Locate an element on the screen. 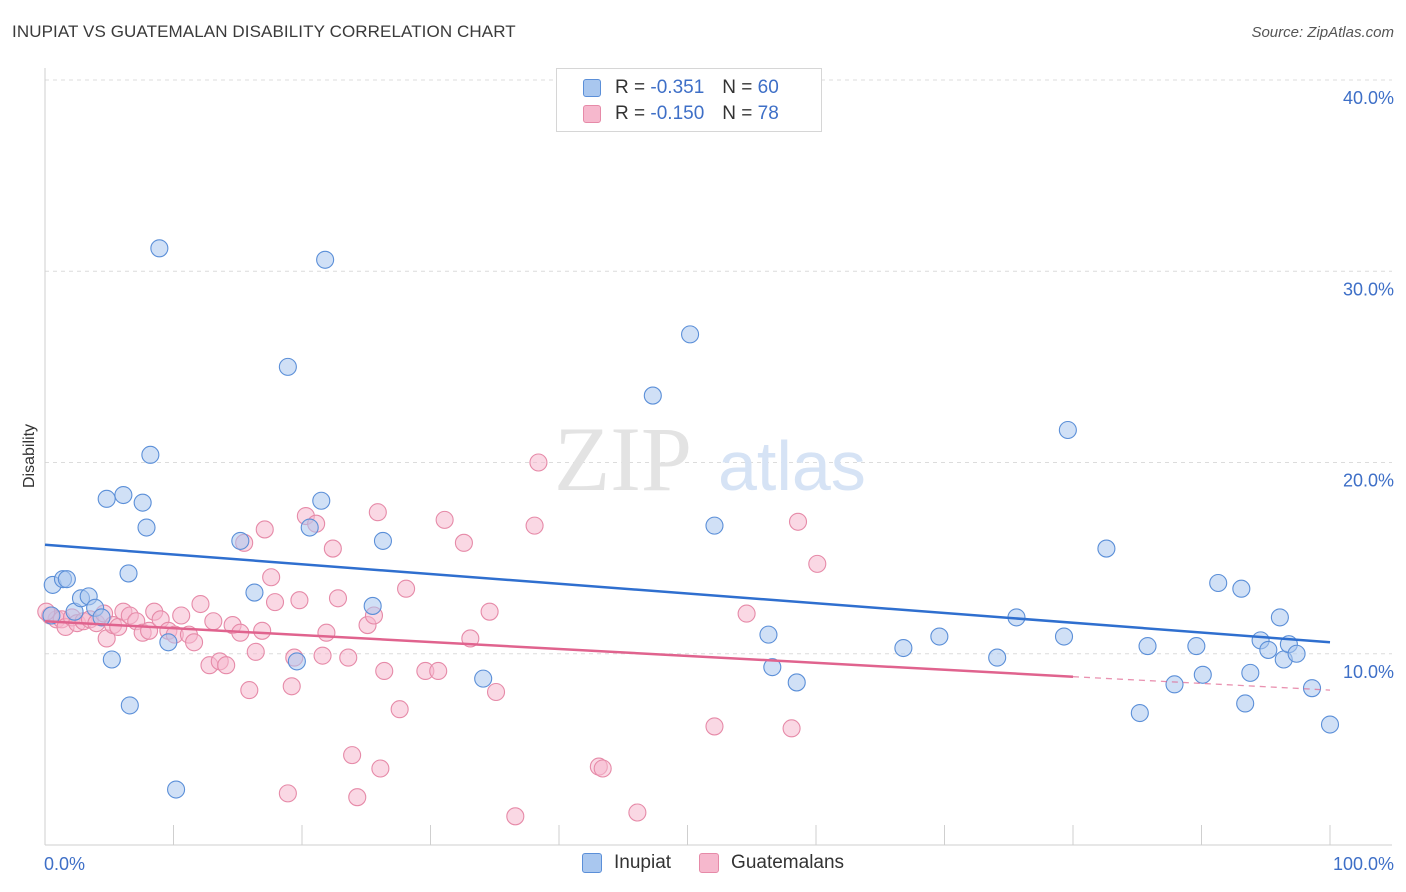  series-swatch-guatemalans is located at coordinates (709, 863).